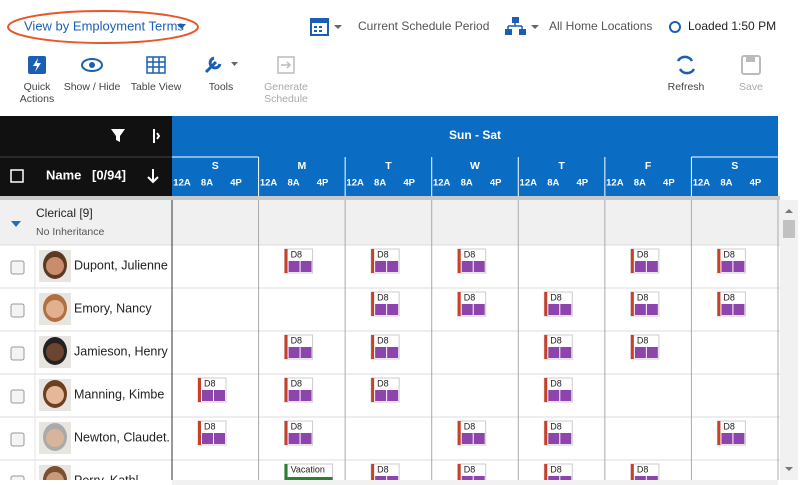  I want to click on day-label: F, so click(648, 166).